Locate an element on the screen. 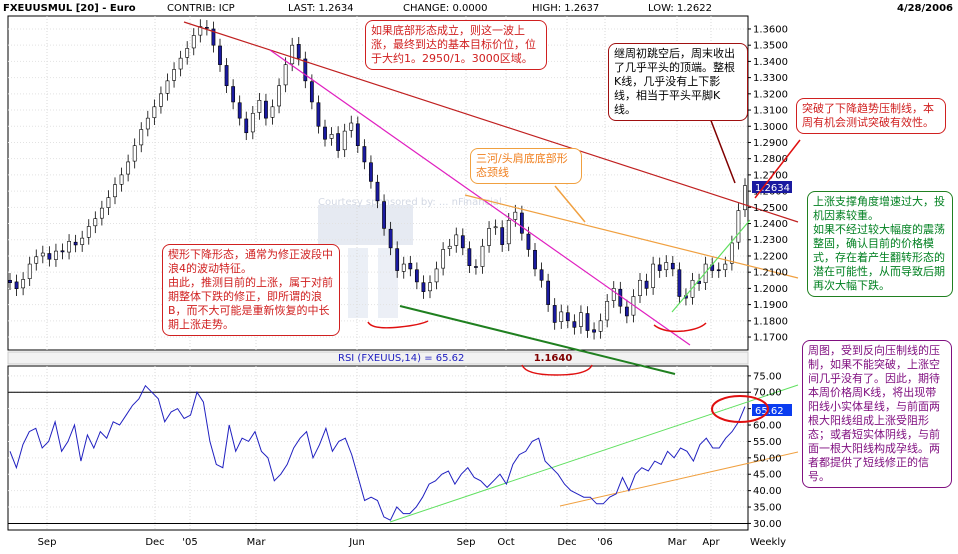 The height and width of the screenshot is (554, 958). rsi-y-label: 30.00 is located at coordinates (767, 524).